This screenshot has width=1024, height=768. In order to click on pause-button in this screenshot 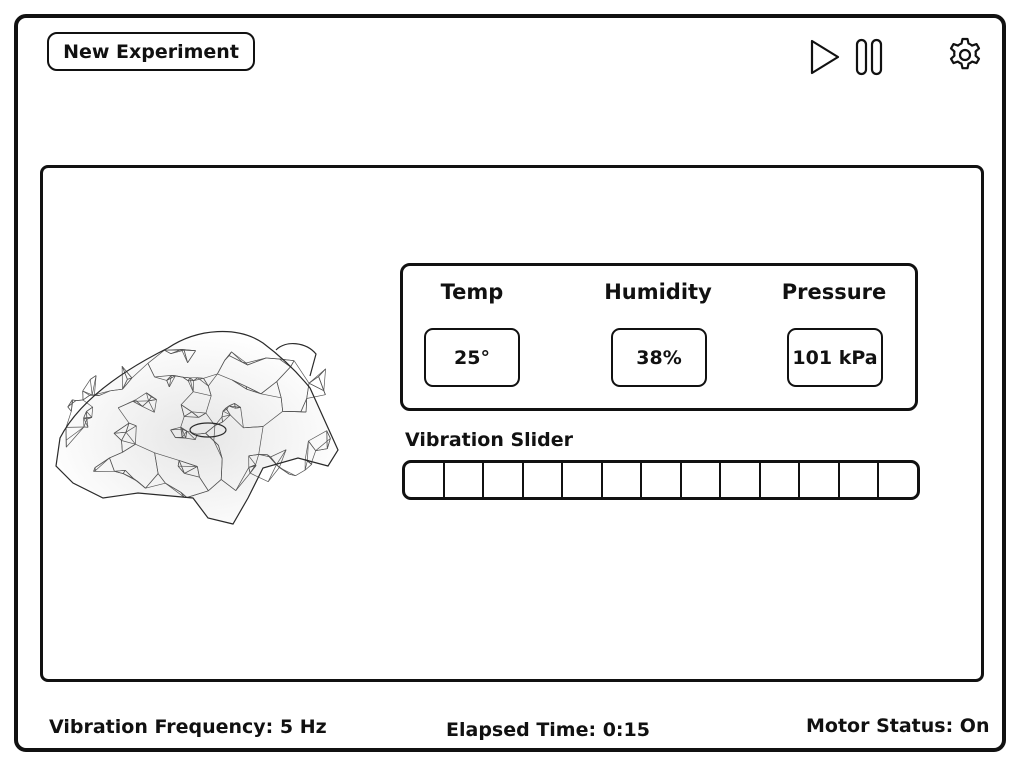, I will do `click(870, 57)`.